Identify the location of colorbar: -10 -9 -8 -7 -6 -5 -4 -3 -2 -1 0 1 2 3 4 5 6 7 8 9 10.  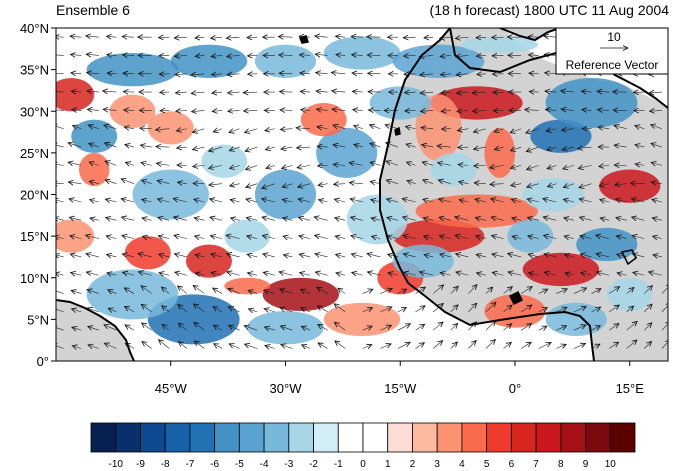
(363, 446).